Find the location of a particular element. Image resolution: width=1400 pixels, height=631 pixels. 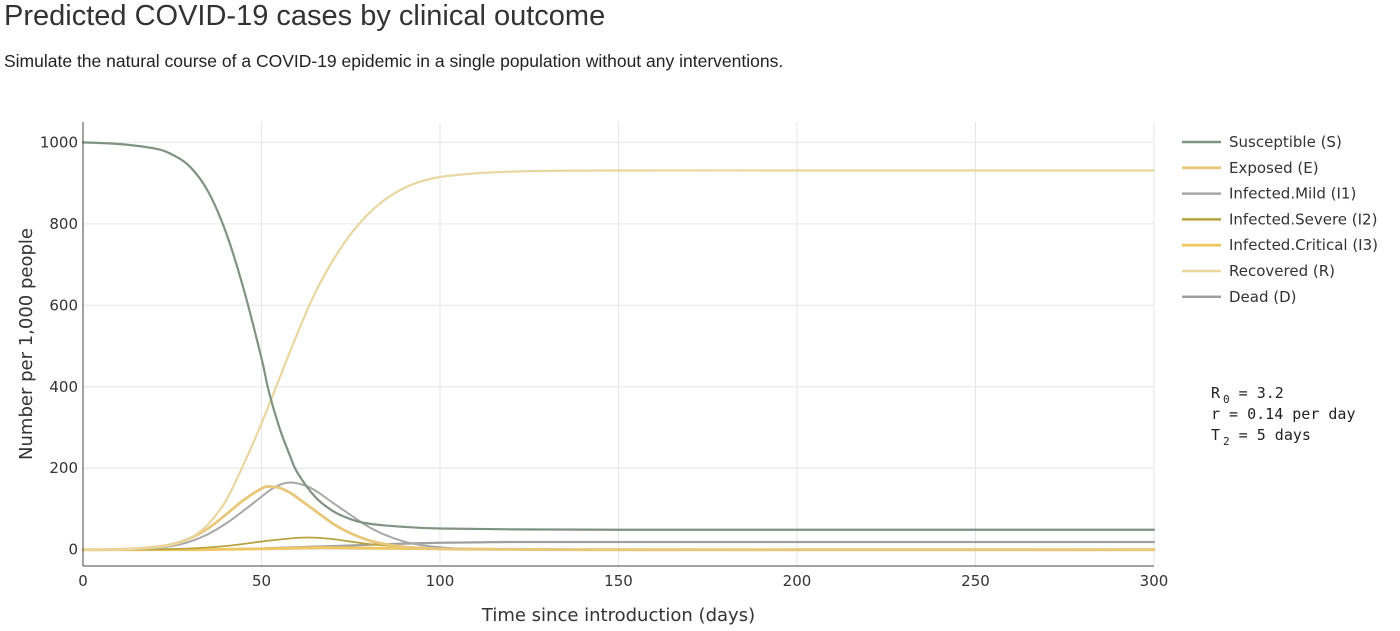

legend-label: Recovered (R) is located at coordinates (1282, 271).